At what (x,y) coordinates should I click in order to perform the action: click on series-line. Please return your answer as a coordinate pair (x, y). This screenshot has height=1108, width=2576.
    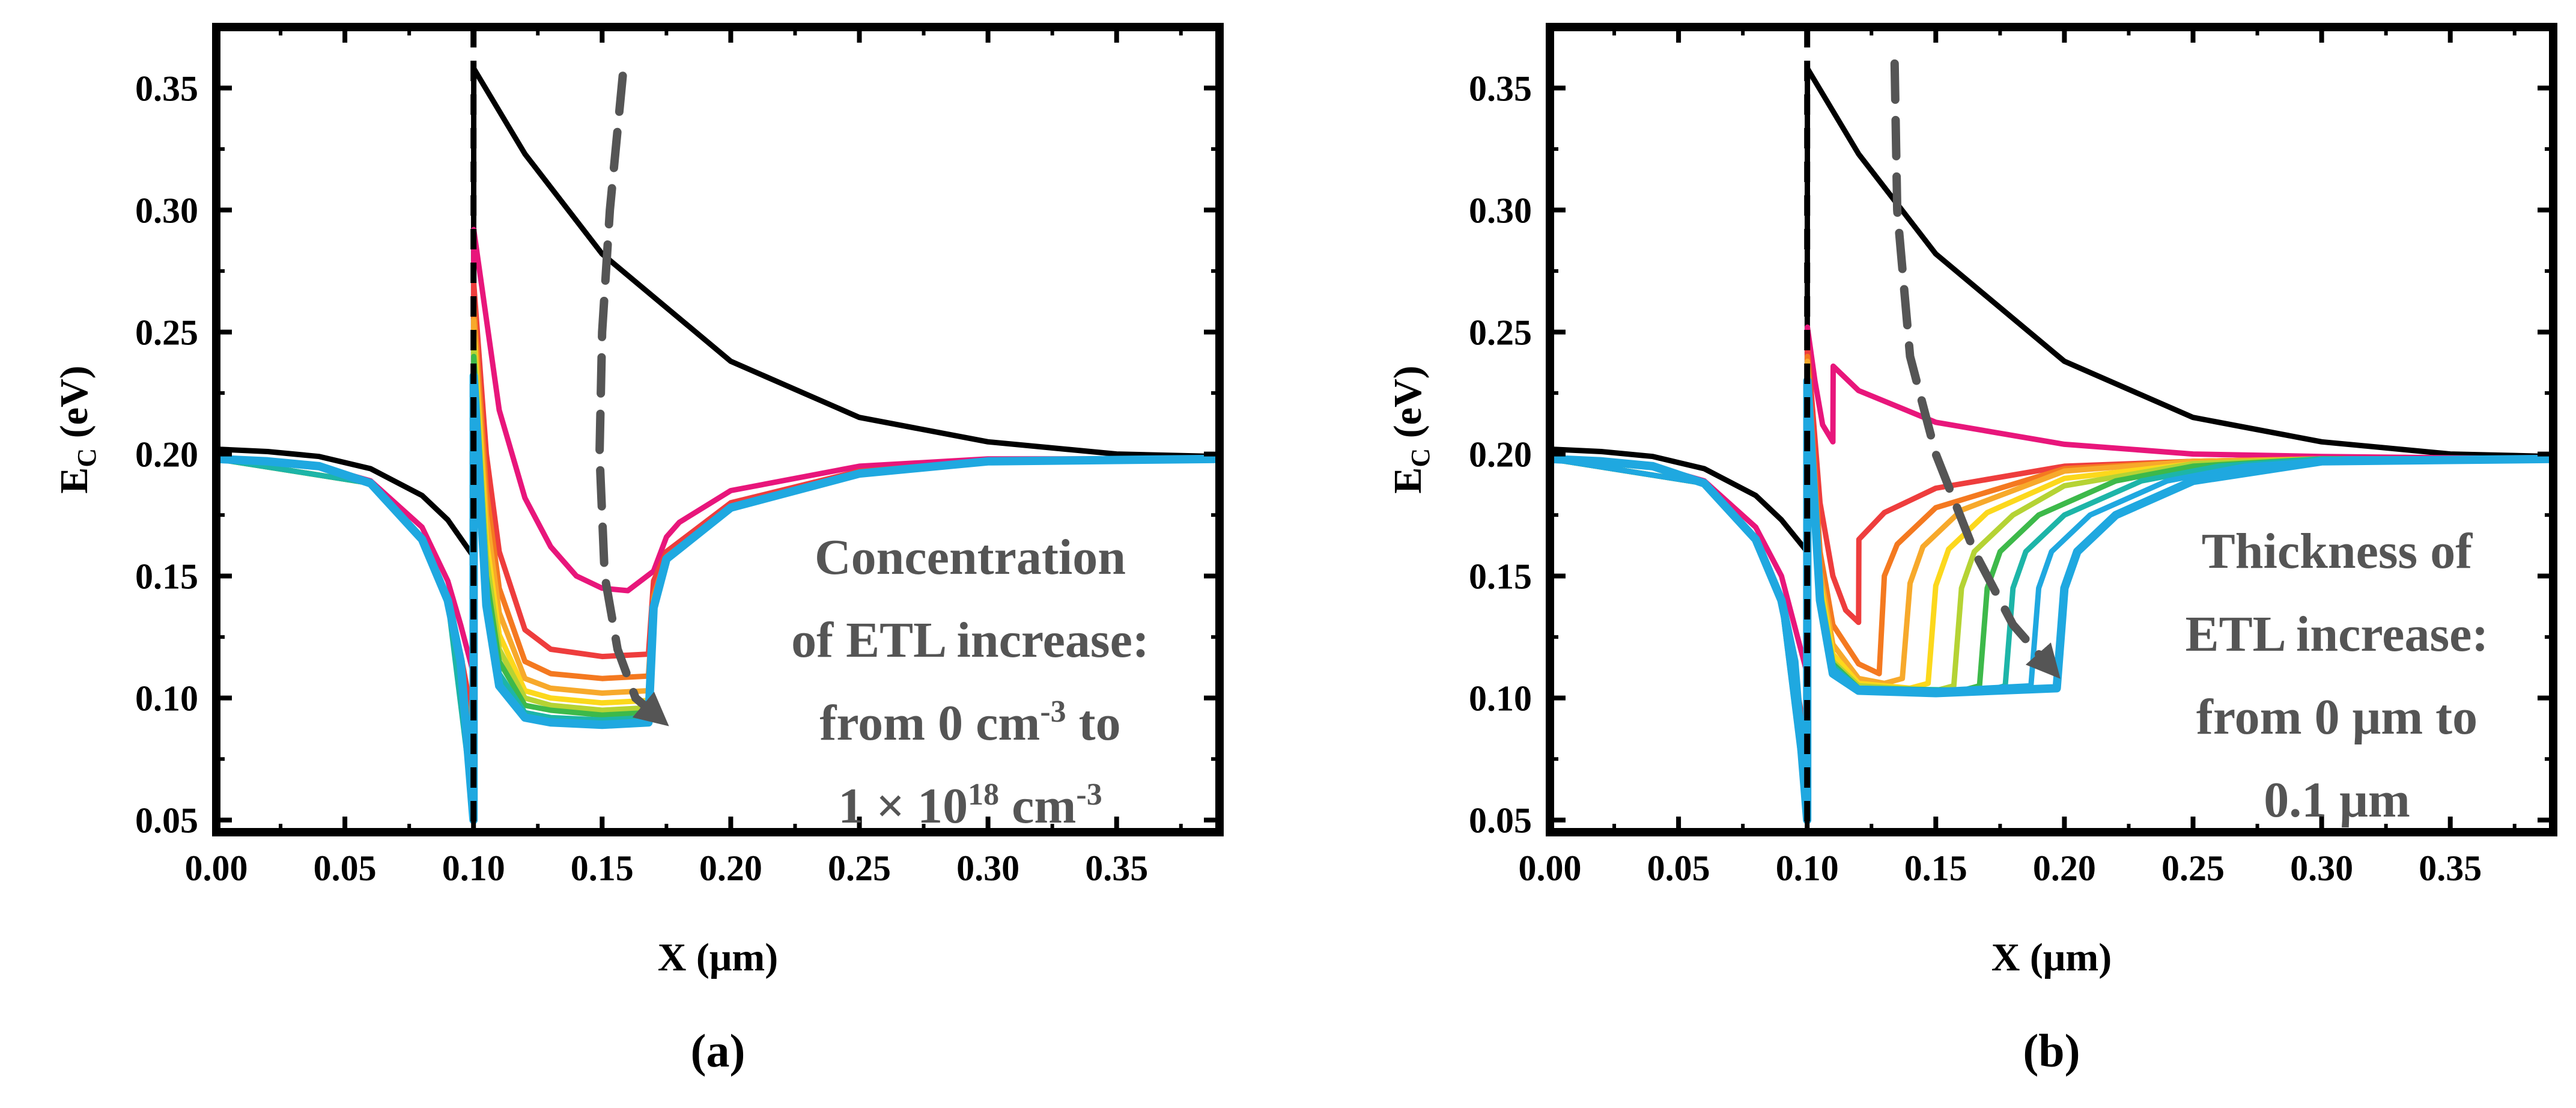
    Looking at the image, I should click on (2051, 500).